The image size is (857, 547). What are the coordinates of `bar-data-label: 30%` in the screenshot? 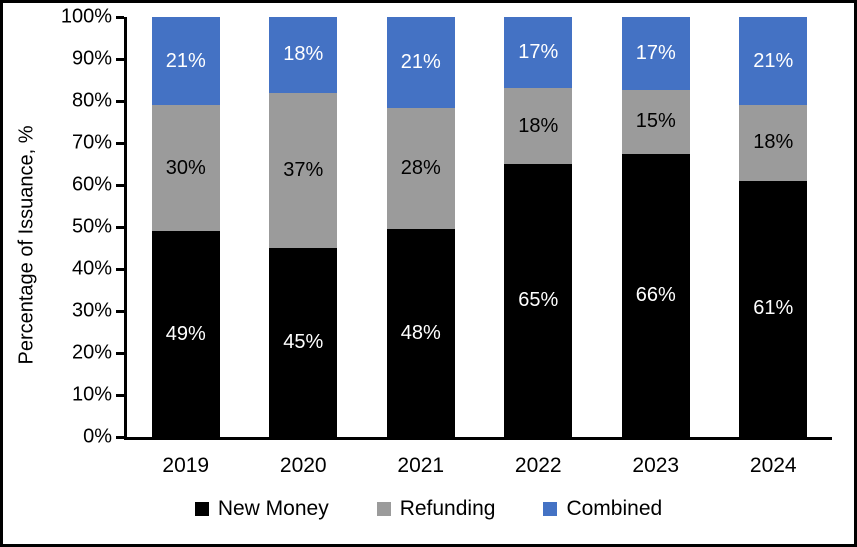 It's located at (185, 167).